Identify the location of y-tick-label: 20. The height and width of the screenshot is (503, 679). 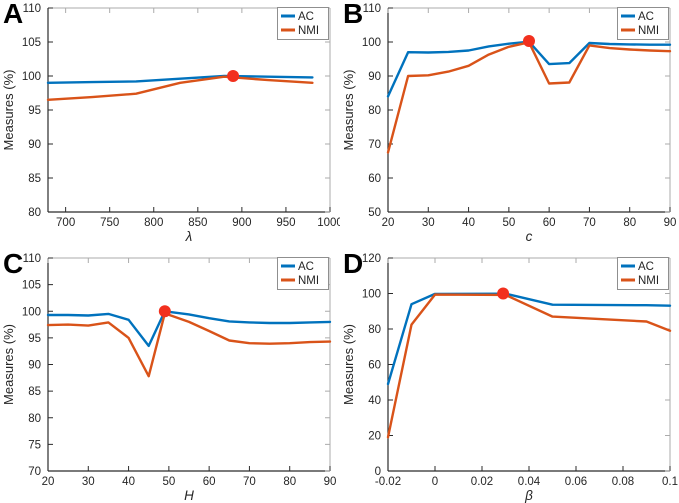
(374, 437).